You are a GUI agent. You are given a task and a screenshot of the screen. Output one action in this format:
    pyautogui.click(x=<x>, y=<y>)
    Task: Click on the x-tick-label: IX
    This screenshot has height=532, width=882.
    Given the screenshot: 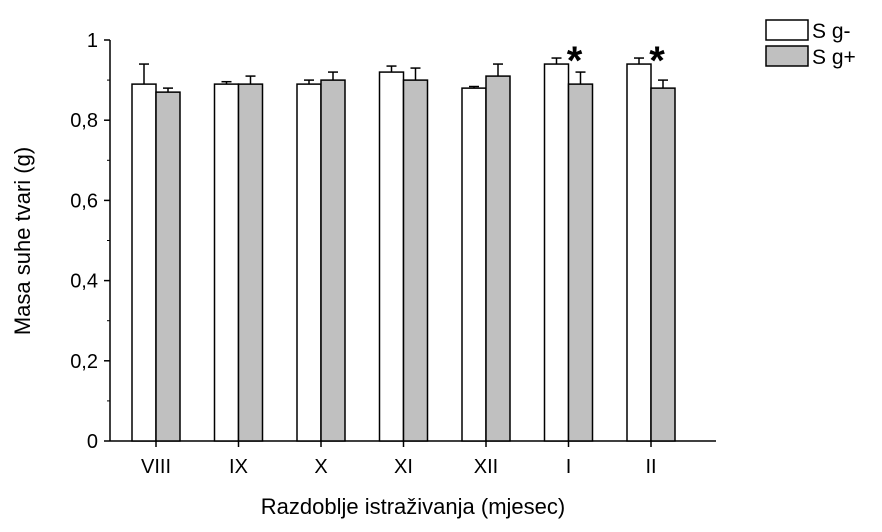 What is the action you would take?
    pyautogui.click(x=238, y=467)
    